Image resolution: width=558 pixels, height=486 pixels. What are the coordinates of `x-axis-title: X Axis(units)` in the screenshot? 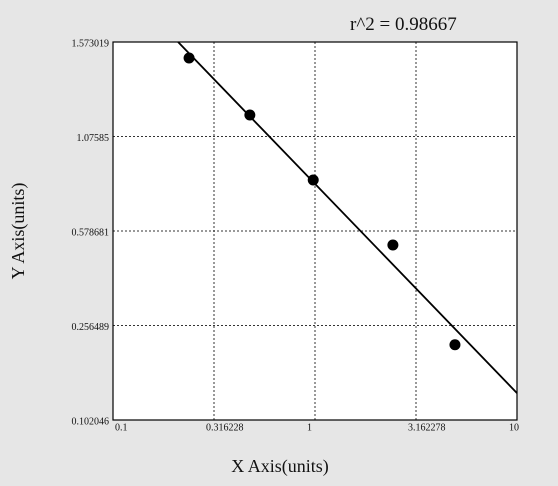 It's located at (280, 466).